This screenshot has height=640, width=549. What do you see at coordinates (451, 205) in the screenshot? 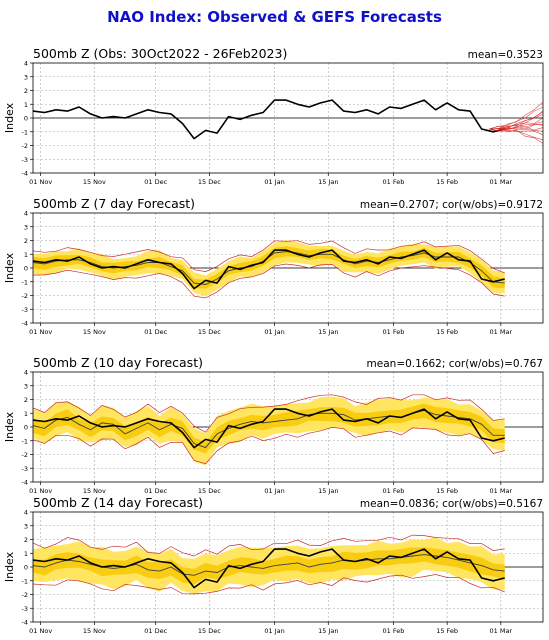
I see `panel-stats: mean=0.2707; cor(w/obs)=0.9172` at bounding box center [451, 205].